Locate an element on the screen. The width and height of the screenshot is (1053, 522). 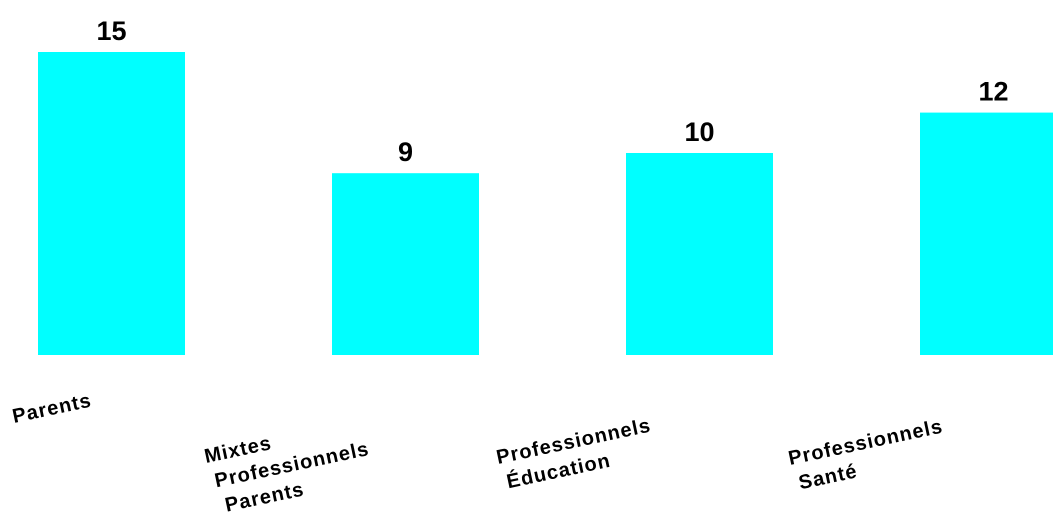
data-label: 12 is located at coordinates (993, 92).